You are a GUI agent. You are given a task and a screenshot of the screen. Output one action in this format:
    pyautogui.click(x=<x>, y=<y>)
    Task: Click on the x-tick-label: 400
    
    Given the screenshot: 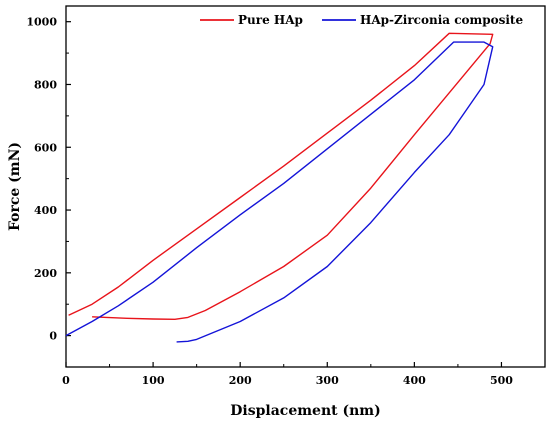 What is the action you would take?
    pyautogui.click(x=414, y=380)
    